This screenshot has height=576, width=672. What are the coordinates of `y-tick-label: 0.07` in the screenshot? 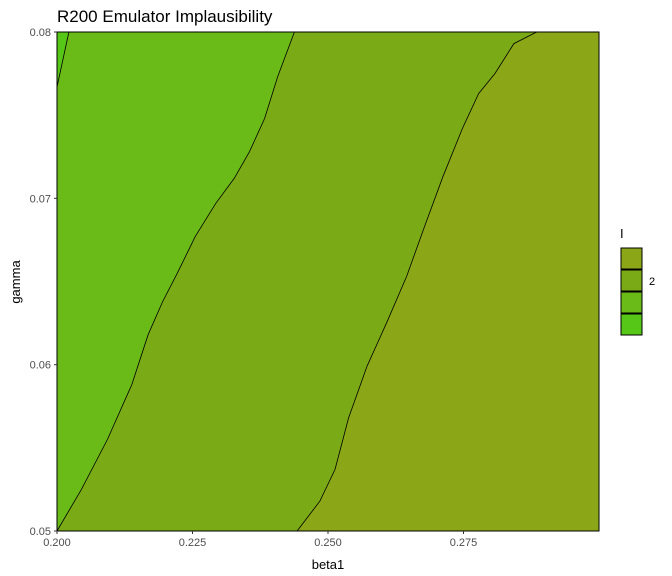 It's located at (40, 199).